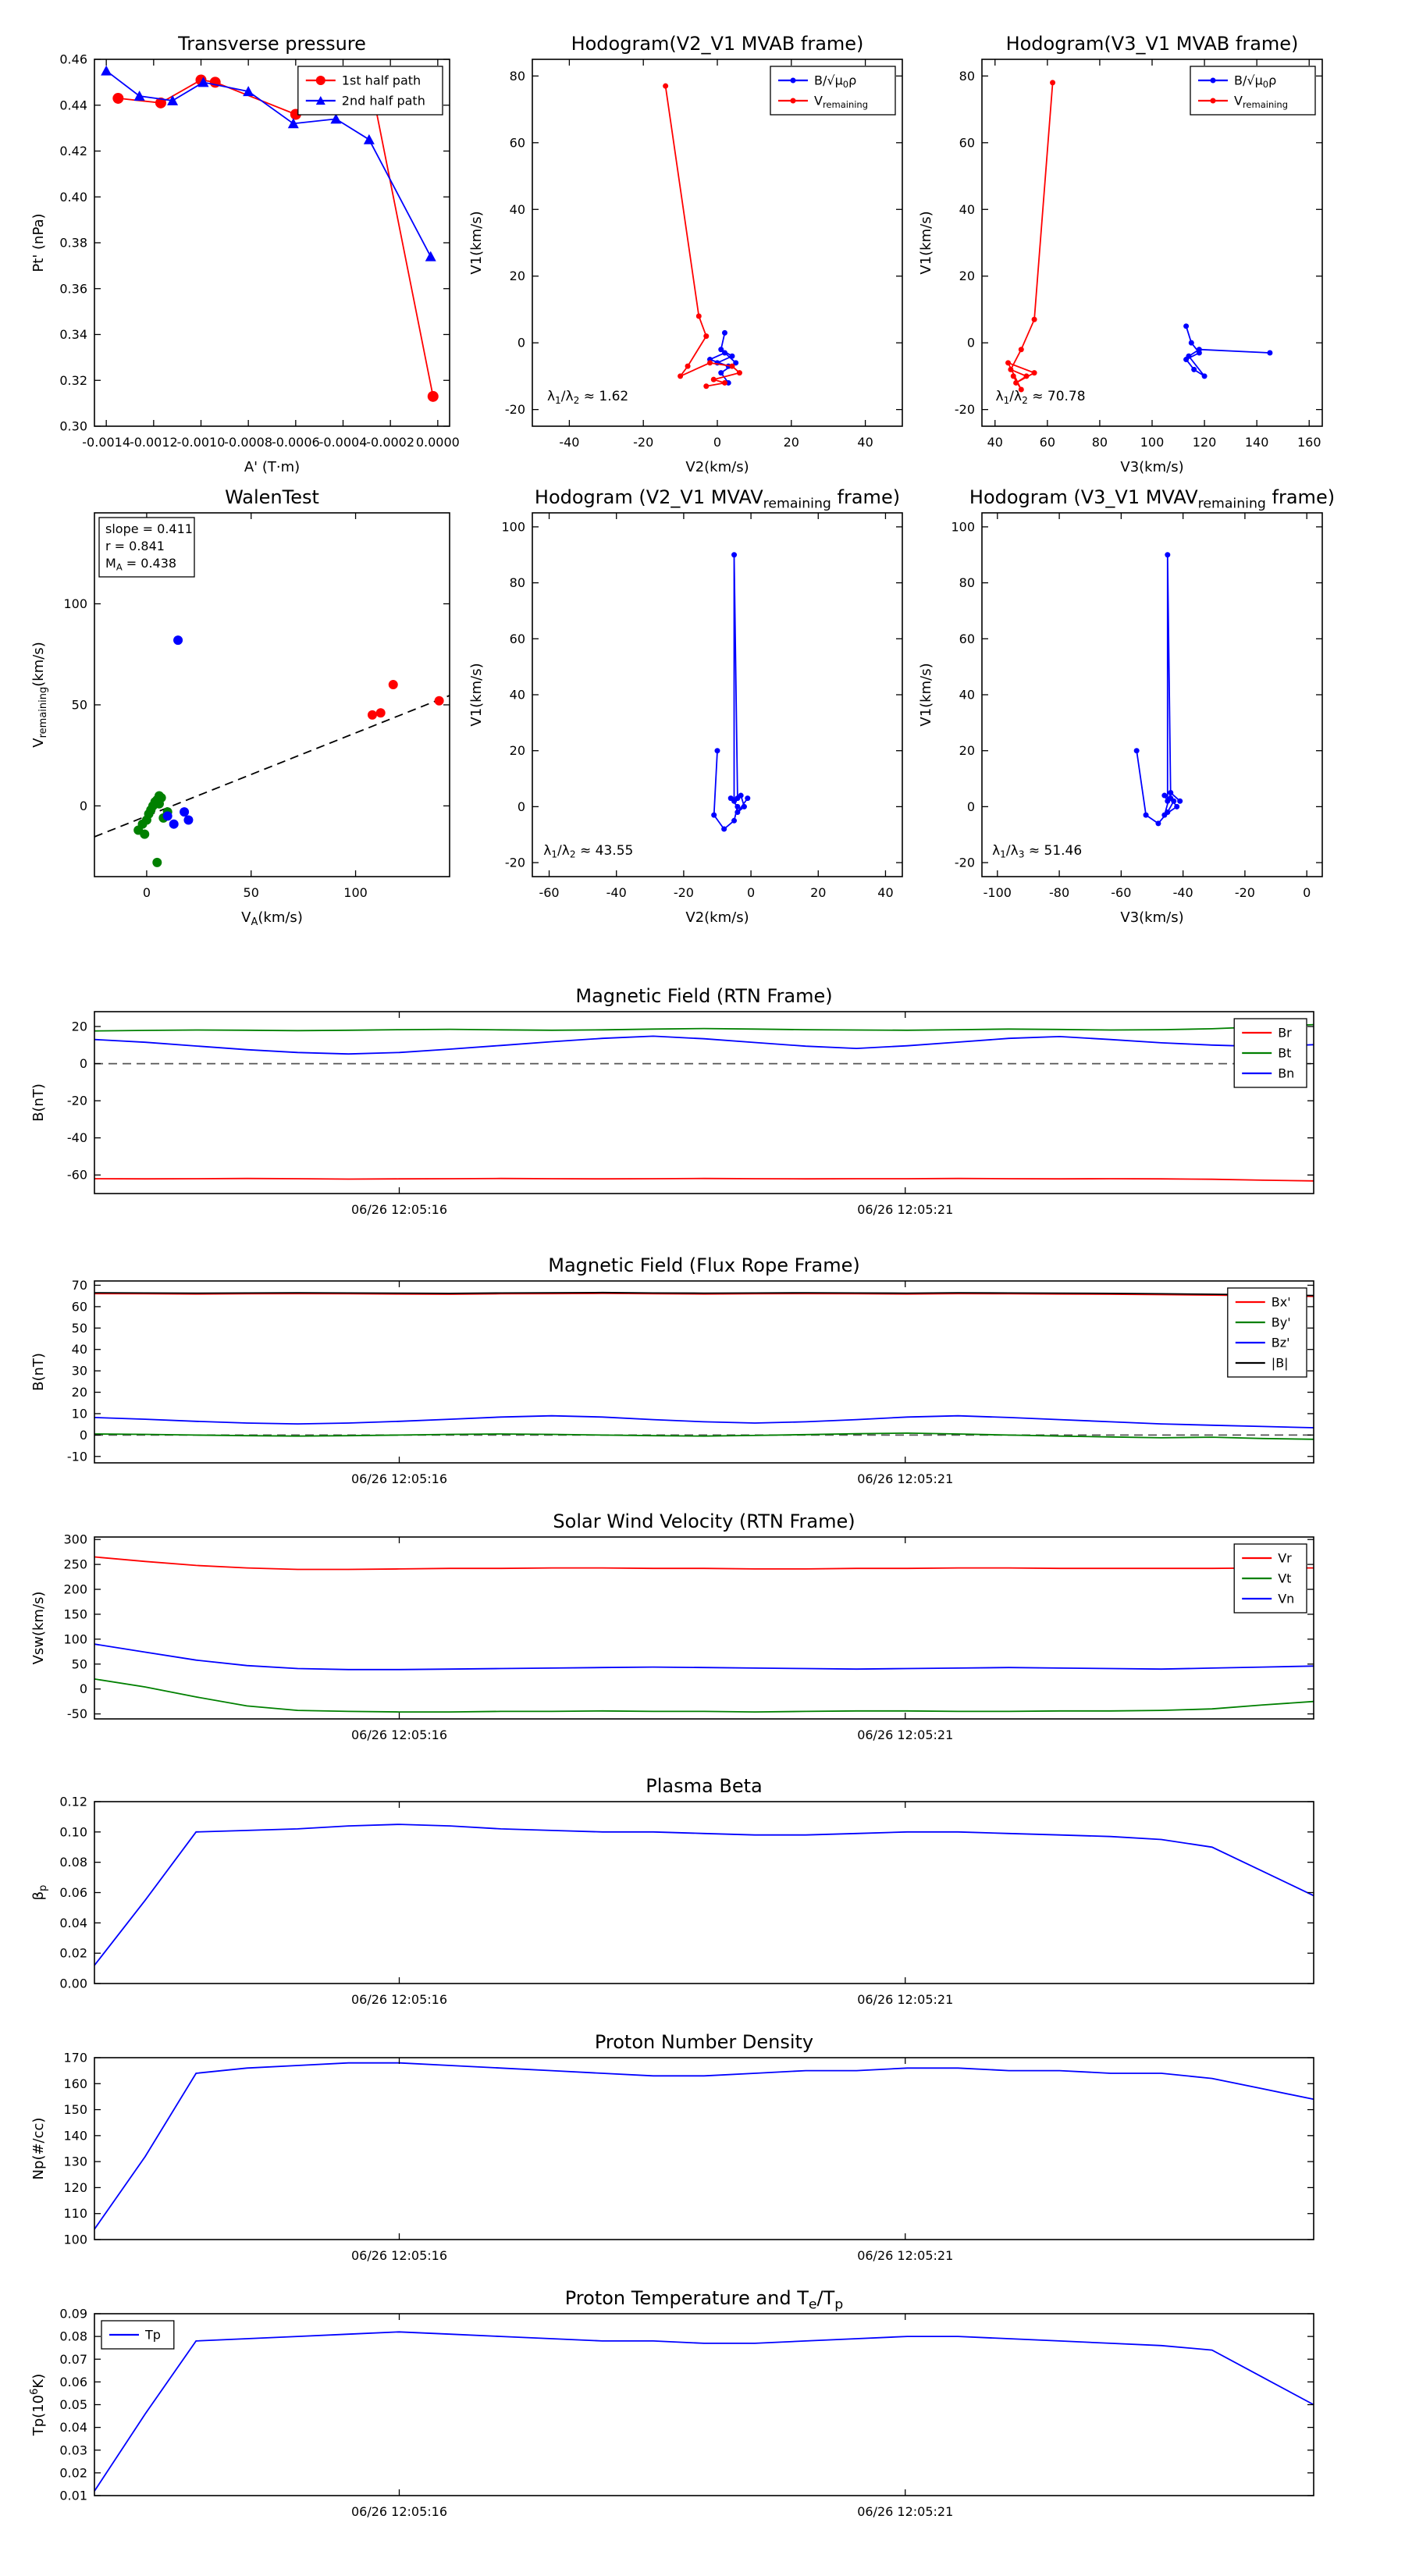 The width and height of the screenshot is (1405, 2576). I want to click on annotation: λ1/λ3 ≈ 51.46, so click(1037, 851).